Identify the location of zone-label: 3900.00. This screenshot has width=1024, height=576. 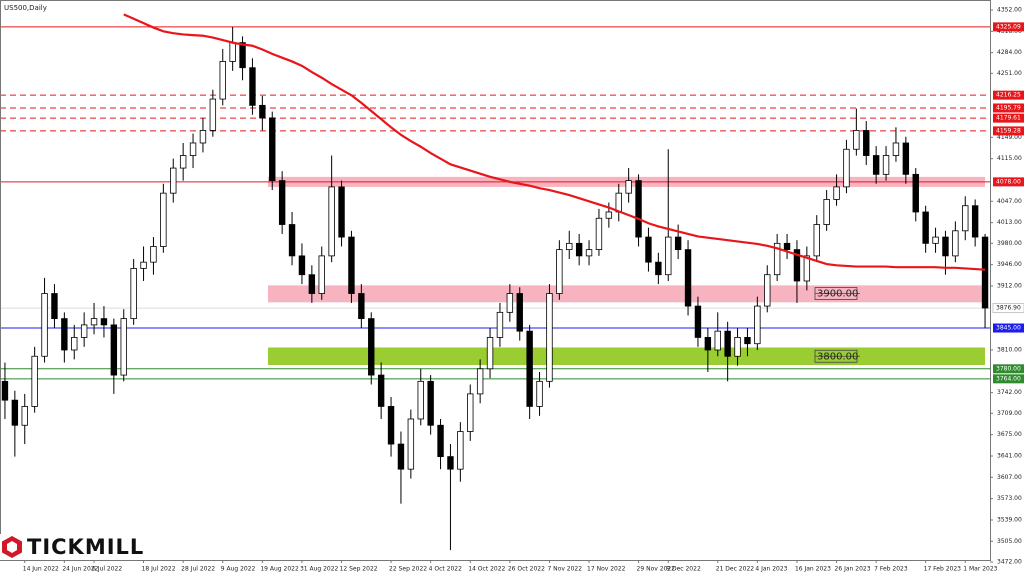
(837, 294).